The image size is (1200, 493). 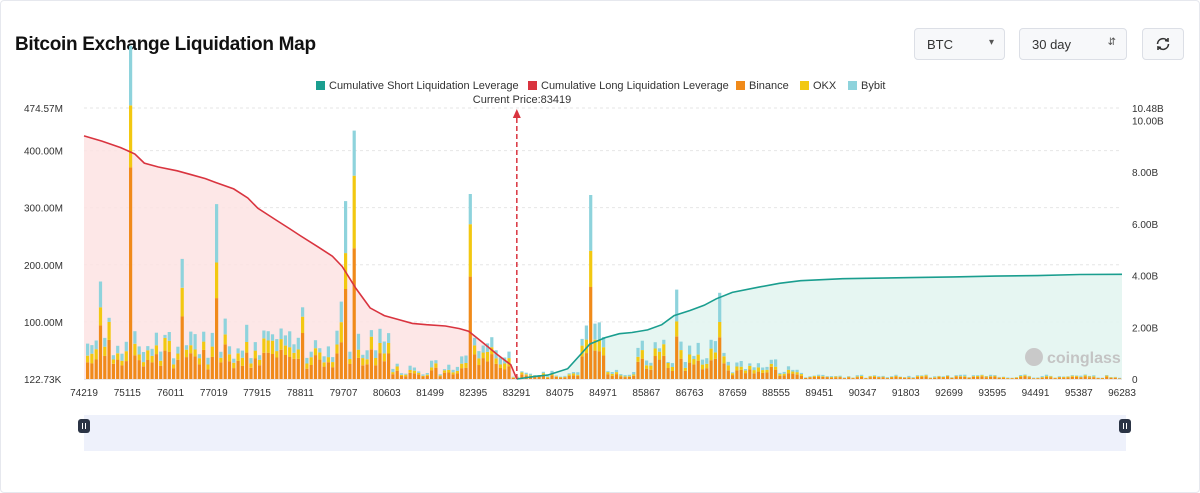 I want to click on range-slider, so click(x=604, y=433).